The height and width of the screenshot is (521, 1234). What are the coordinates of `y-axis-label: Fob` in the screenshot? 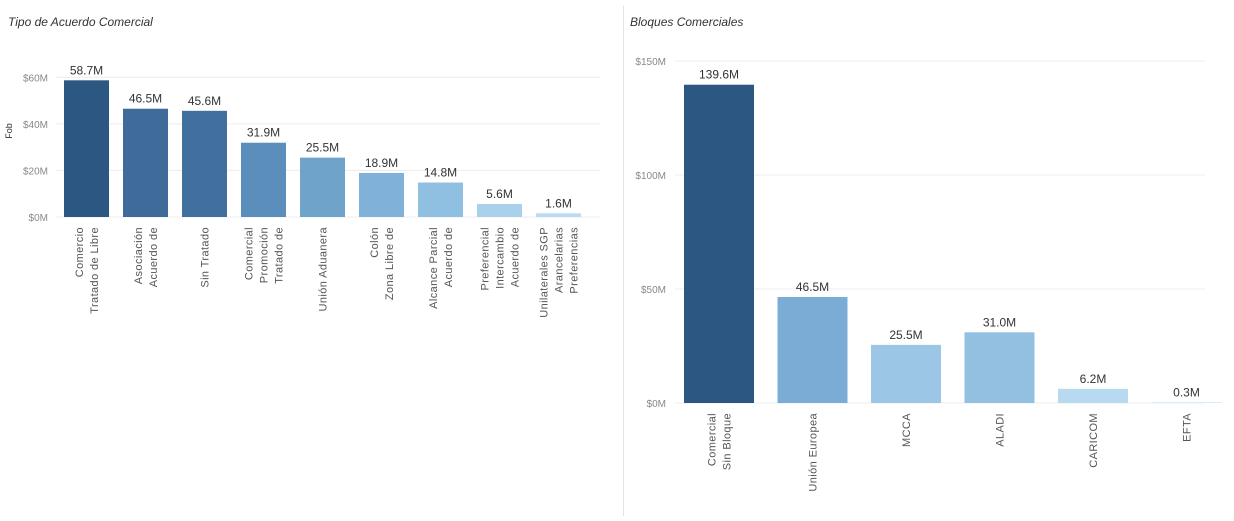 It's located at (9, 131).